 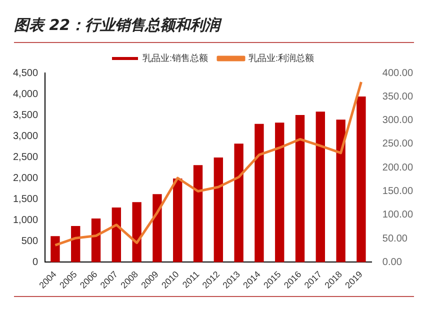 What do you see at coordinates (398, 120) in the screenshot?
I see `y2-tick-label: 300.00` at bounding box center [398, 120].